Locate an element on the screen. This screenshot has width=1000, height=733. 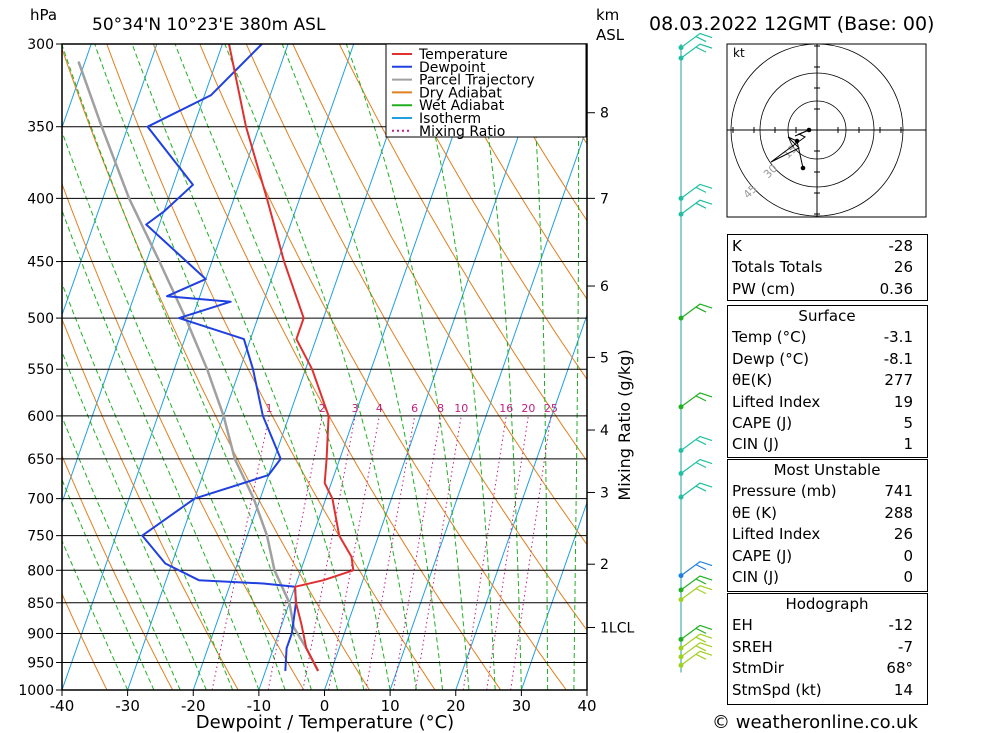
mixing-ratio-label: 4 is located at coordinates (379, 408).